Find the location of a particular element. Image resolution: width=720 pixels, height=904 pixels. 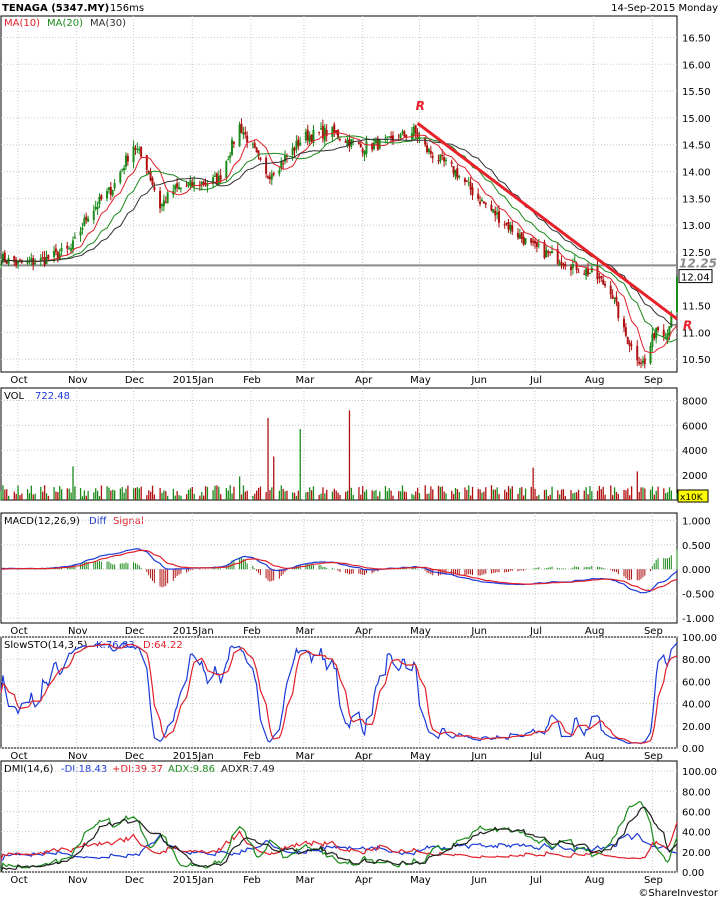

dmi-label: DMI(14,6) is located at coordinates (28, 769).